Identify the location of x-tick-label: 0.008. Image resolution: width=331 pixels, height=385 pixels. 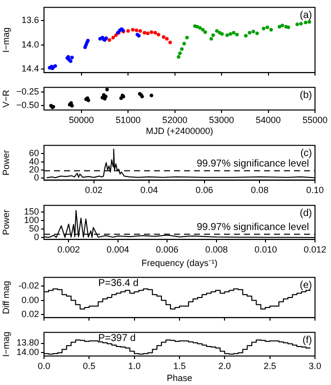
(216, 249).